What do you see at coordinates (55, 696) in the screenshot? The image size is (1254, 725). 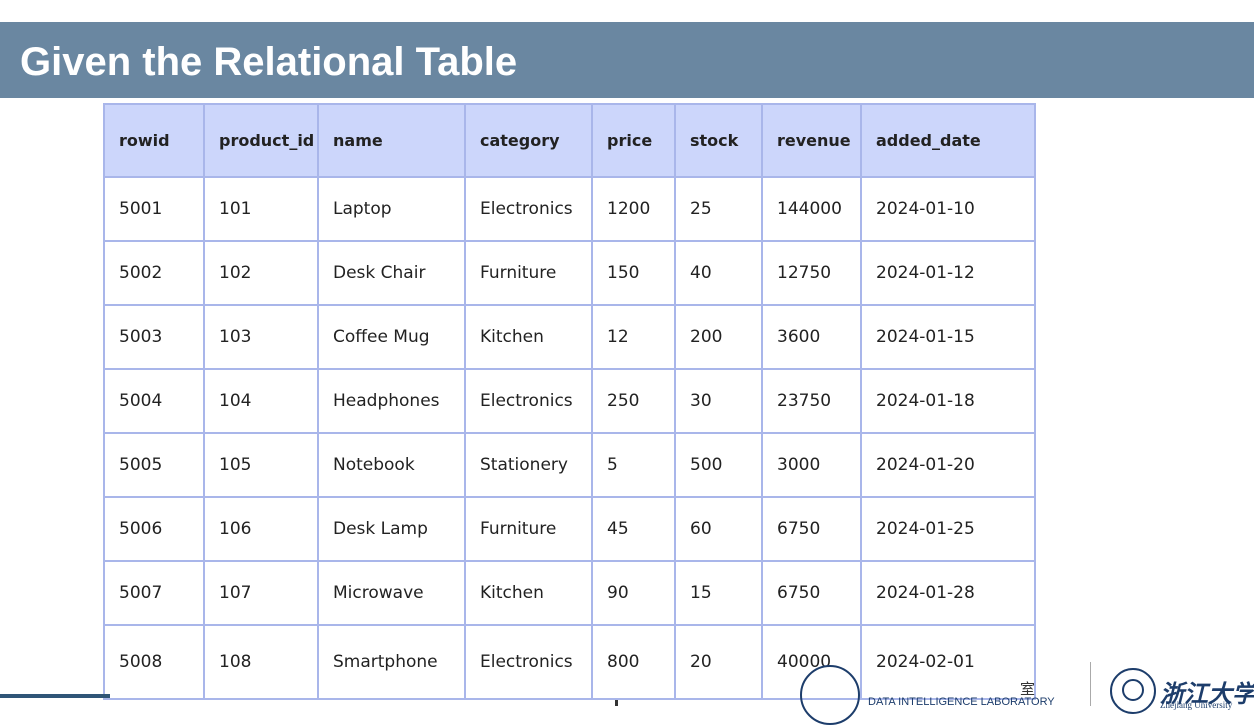 I see `bottom-accent-rule` at bounding box center [55, 696].